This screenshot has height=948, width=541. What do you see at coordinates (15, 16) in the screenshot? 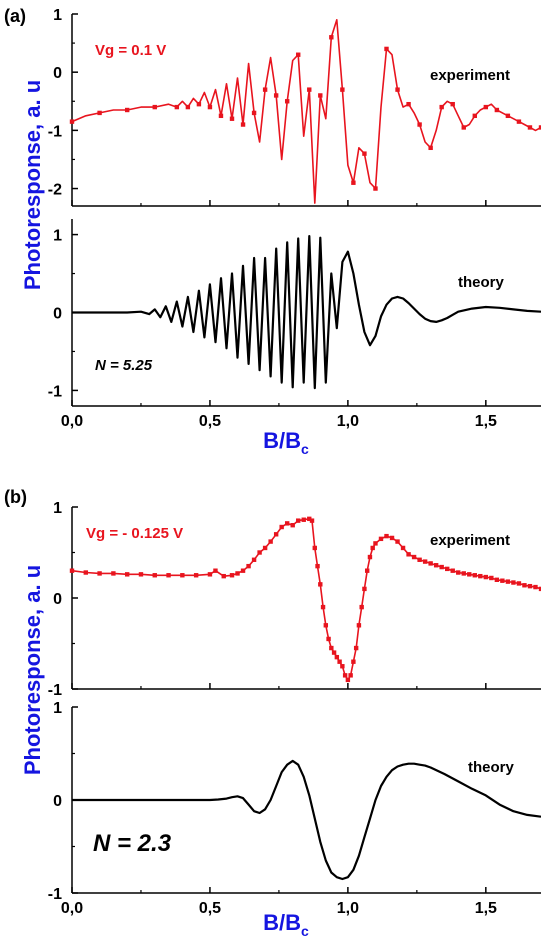
I see `panel-tag: (a)` at bounding box center [15, 16].